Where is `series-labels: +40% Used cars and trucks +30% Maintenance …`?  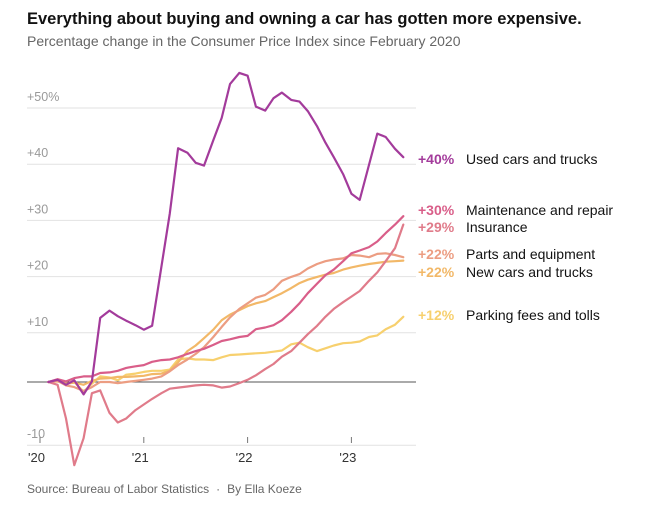
series-labels: +40% Used cars and trucks +30% Maintenance … is located at coordinates (515, 237).